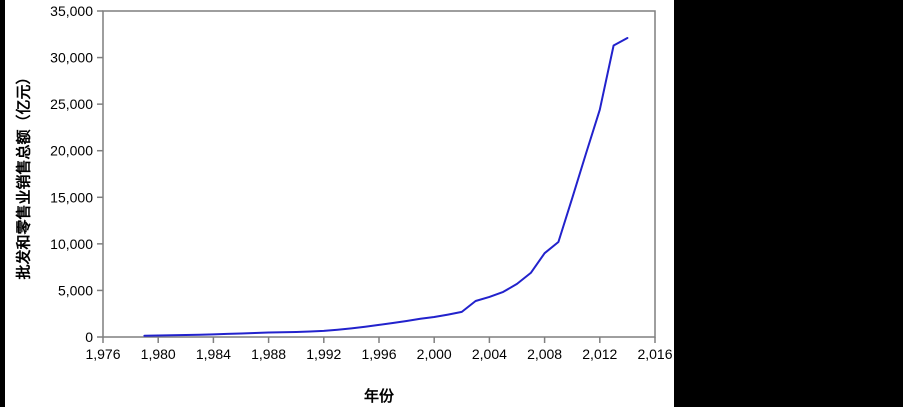  What do you see at coordinates (434, 354) in the screenshot?
I see `x-tick-label: 2,000` at bounding box center [434, 354].